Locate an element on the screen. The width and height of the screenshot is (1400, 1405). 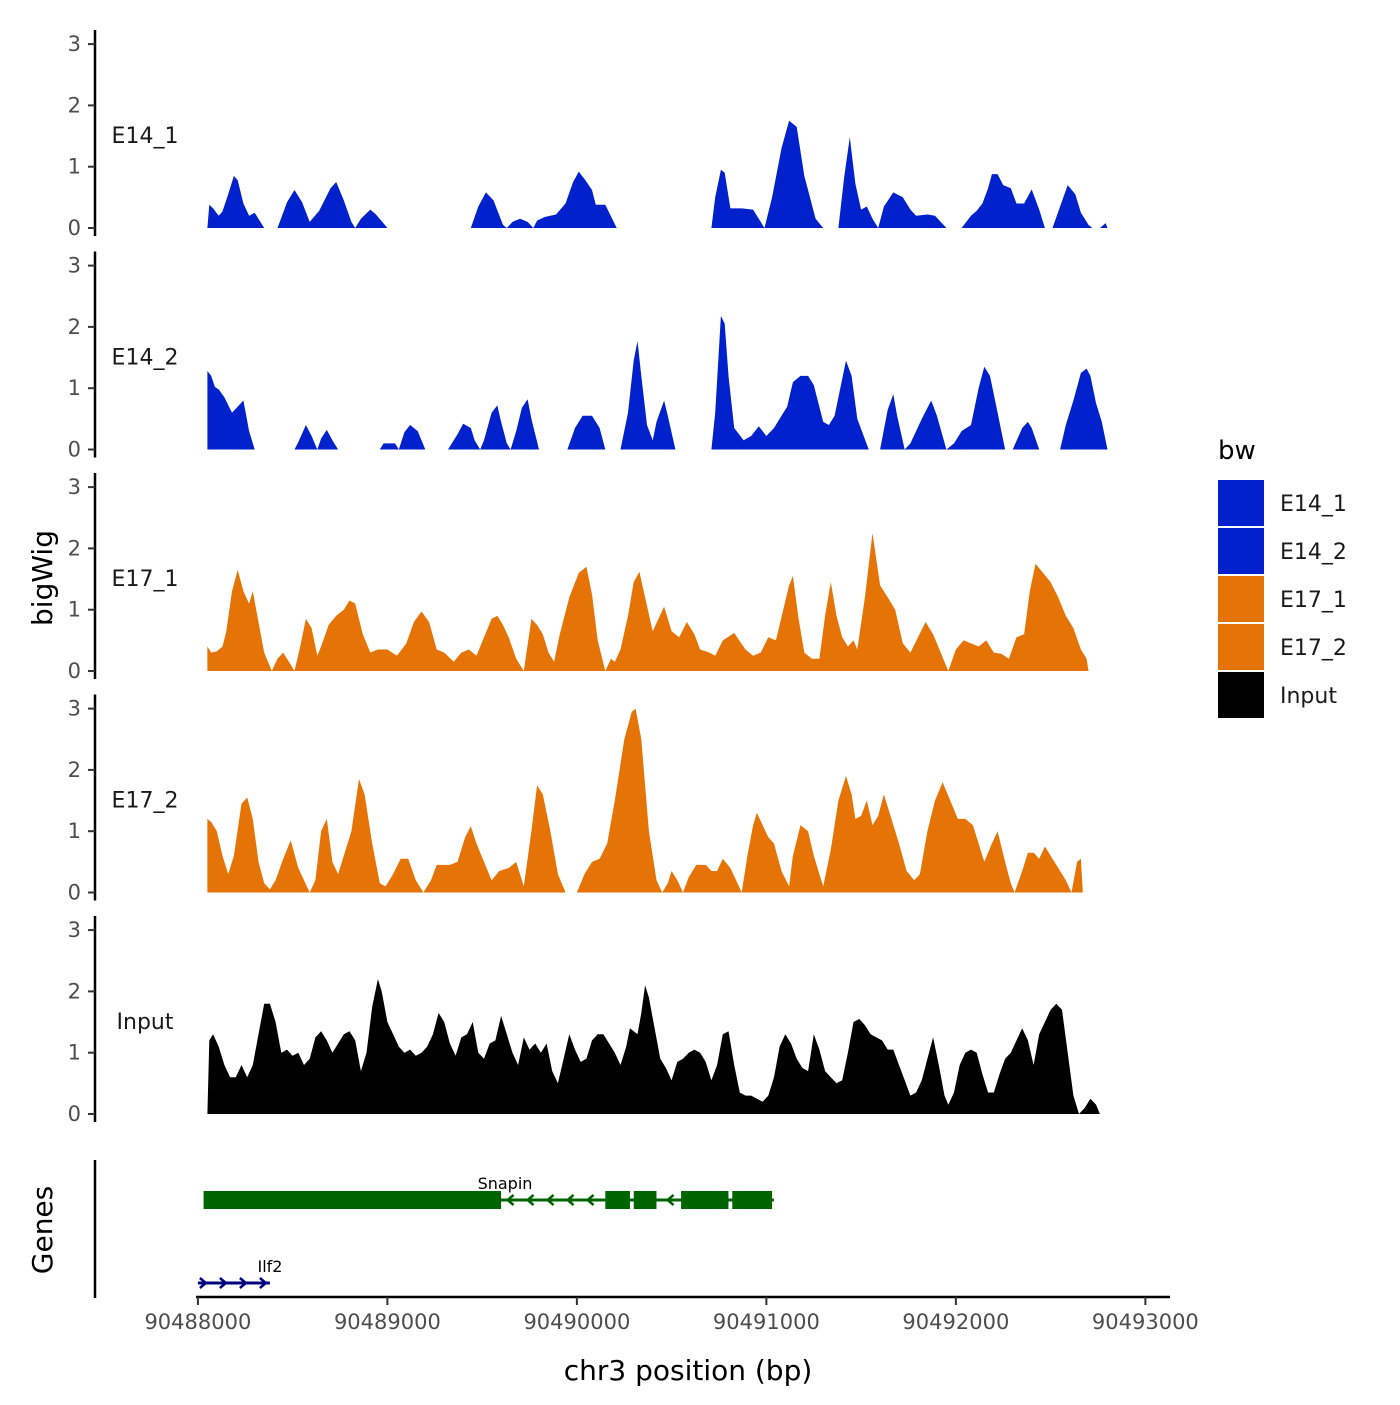
legend-label: E17_2 is located at coordinates (1313, 648).